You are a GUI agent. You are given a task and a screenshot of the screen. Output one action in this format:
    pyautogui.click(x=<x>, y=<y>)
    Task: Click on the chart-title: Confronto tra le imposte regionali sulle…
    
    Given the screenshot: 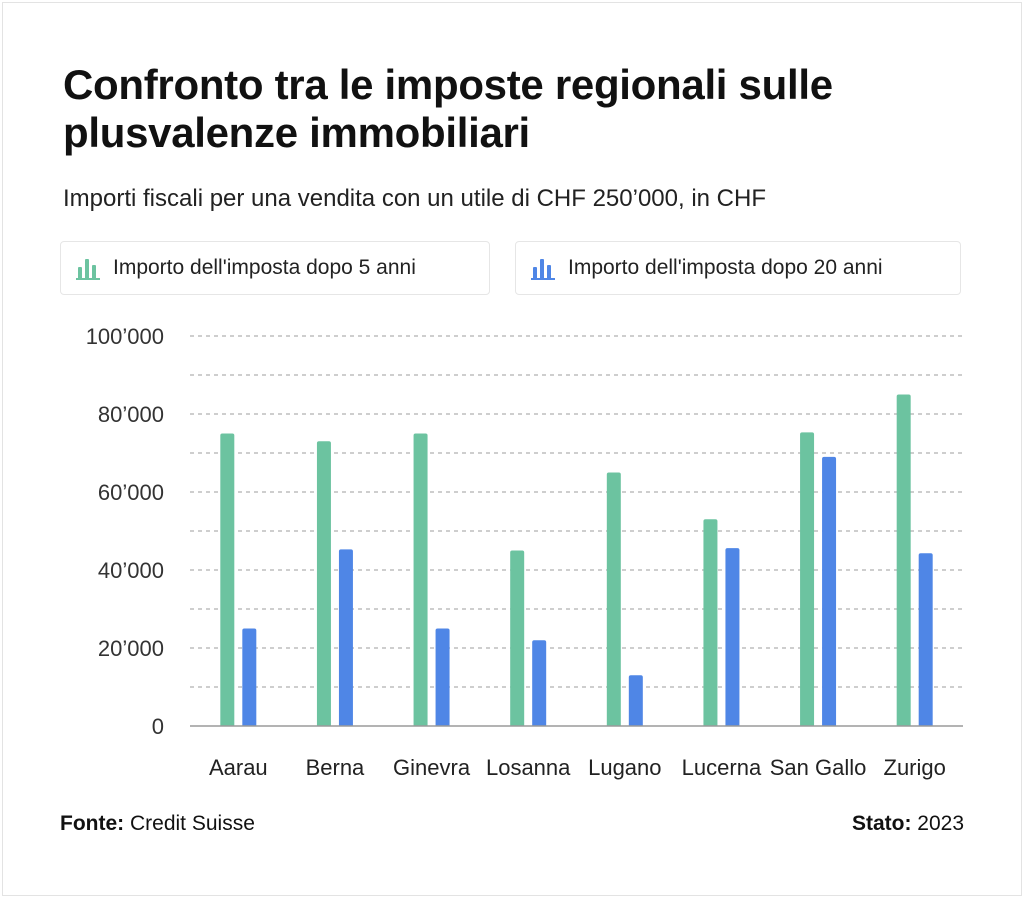 What is the action you would take?
    pyautogui.click(x=448, y=108)
    